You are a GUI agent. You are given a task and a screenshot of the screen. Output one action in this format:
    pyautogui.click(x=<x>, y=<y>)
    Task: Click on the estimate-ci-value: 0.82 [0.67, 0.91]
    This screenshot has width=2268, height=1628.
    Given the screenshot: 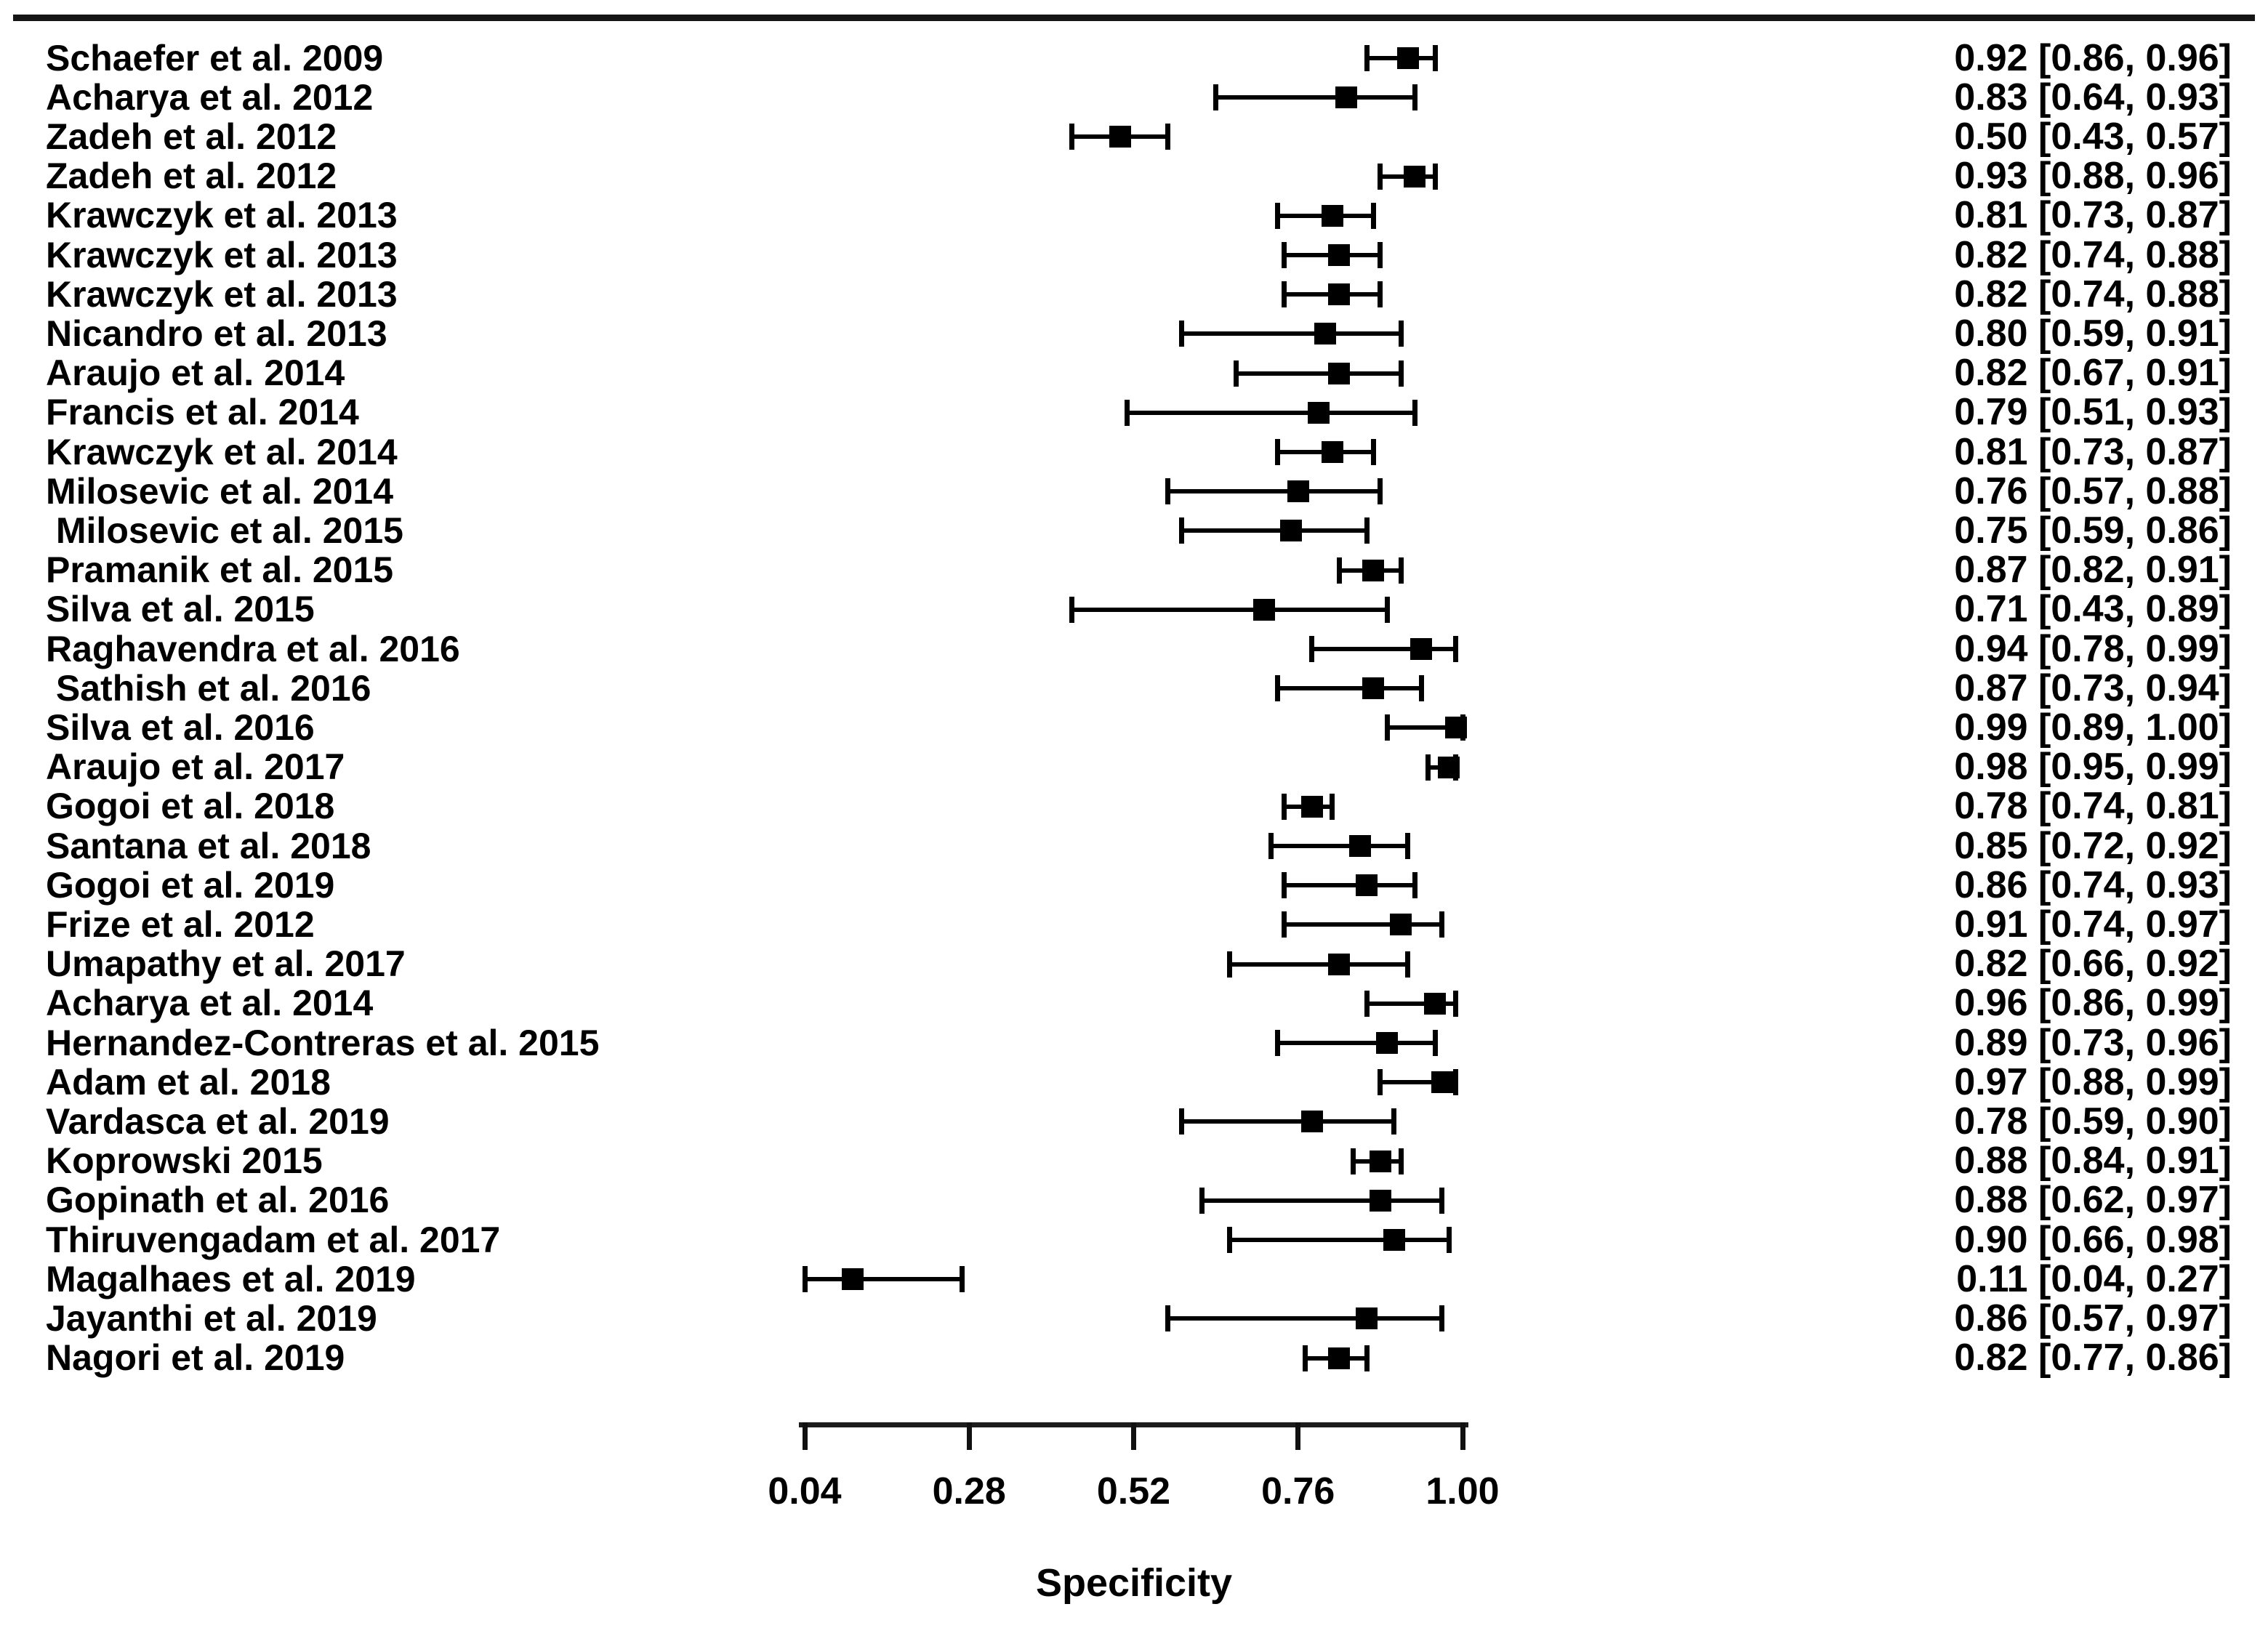 What is the action you would take?
    pyautogui.click(x=2093, y=373)
    